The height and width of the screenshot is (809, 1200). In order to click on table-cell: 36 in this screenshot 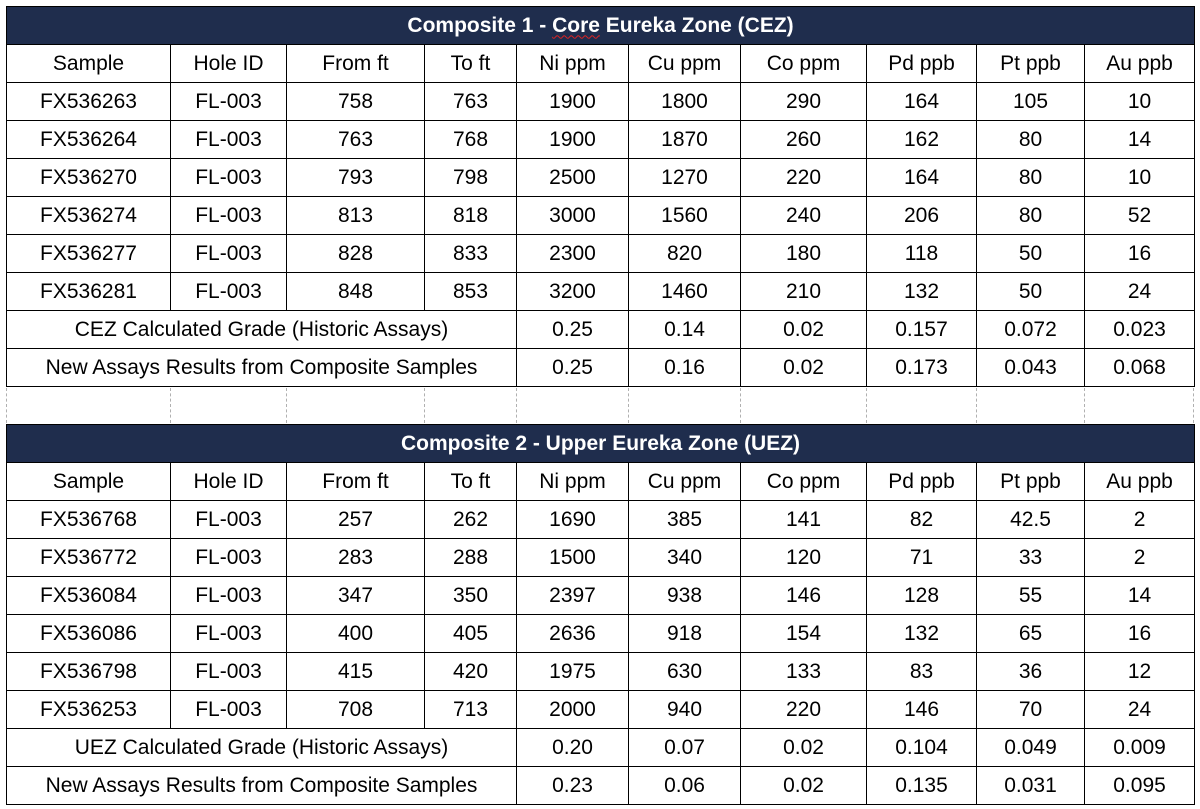, I will do `click(1030, 671)`.